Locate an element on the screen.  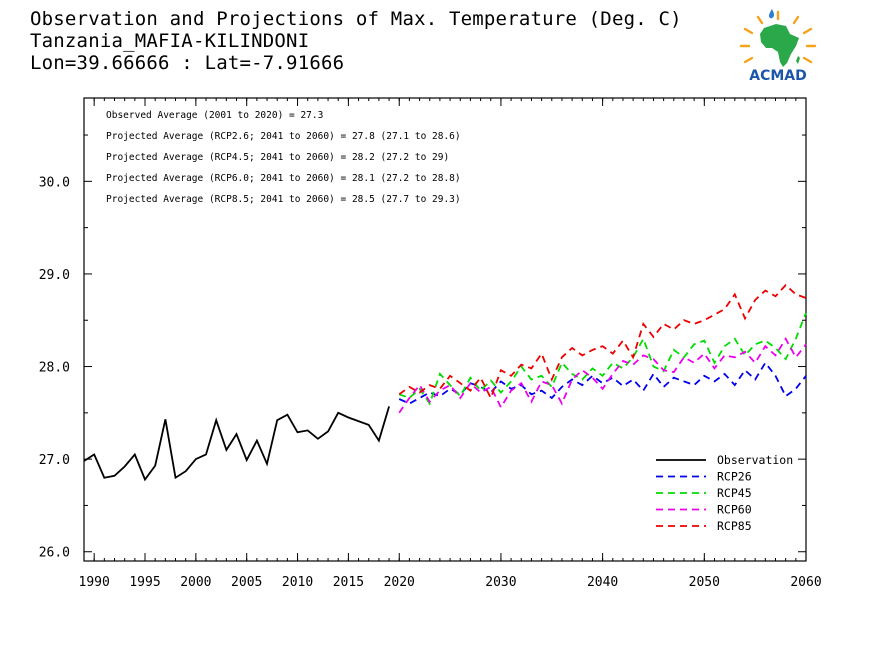
station-name: Tanzania_MAFIA-KILINDONI is located at coordinates (170, 41).